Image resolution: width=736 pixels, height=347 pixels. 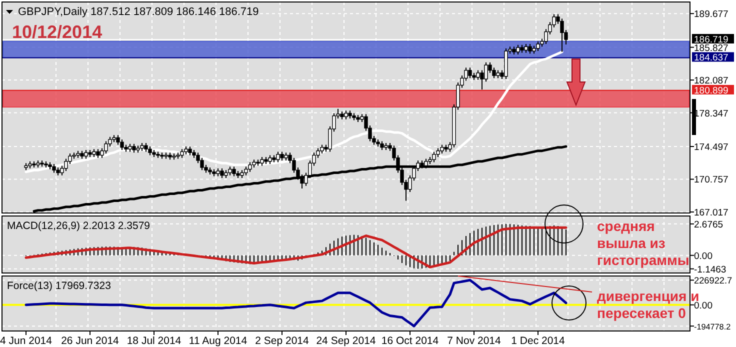 I want to click on x-tick-label: 7 Nov 2014, so click(x=474, y=341).